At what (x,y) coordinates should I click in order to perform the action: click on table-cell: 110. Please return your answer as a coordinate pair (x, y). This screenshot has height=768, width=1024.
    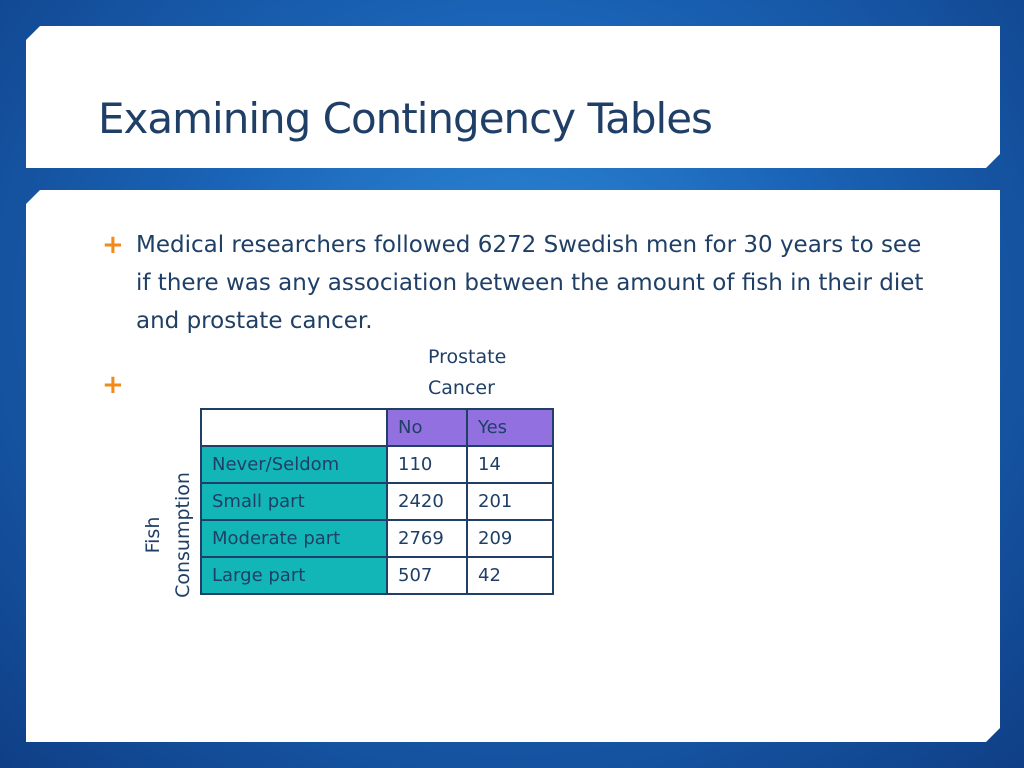
    Looking at the image, I should click on (427, 464).